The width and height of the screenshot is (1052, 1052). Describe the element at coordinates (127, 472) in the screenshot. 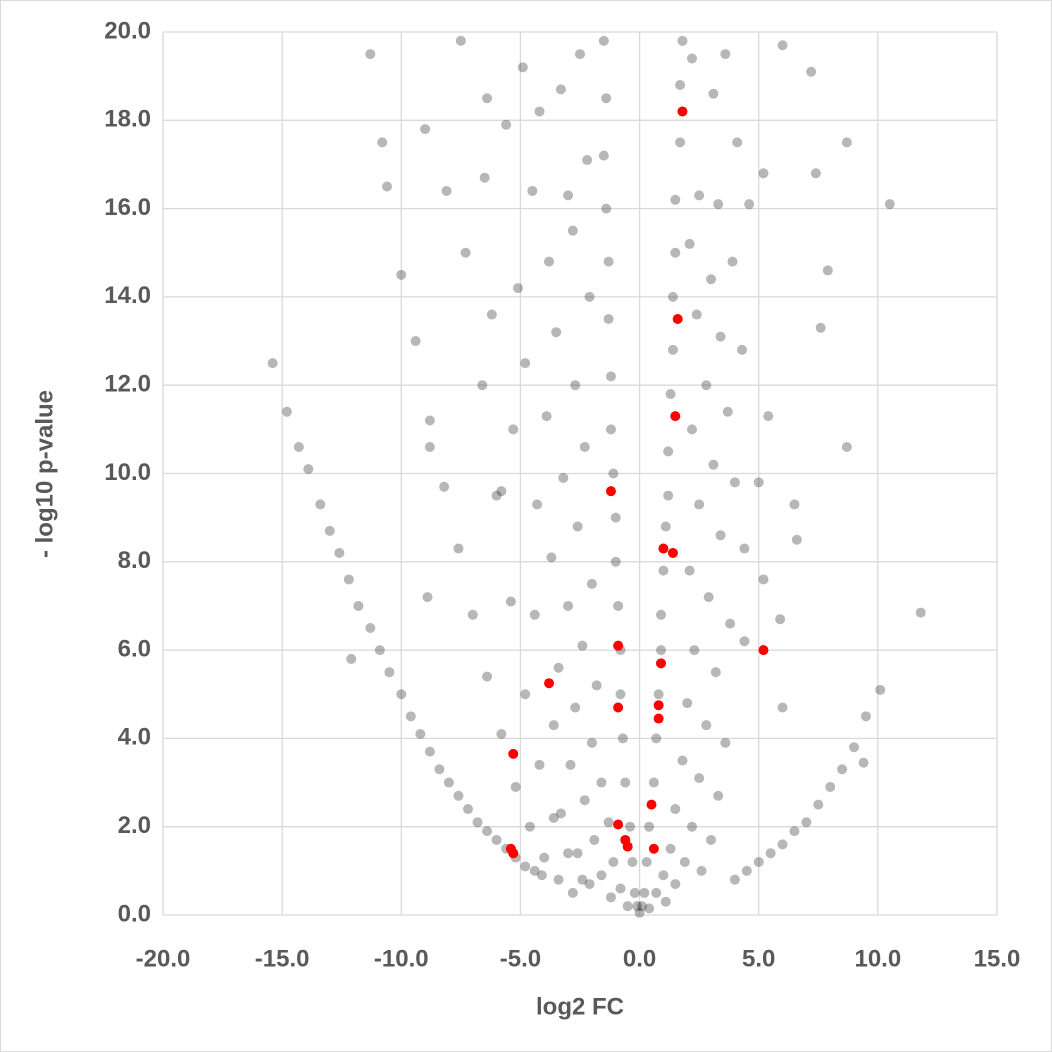

I see `y-tick-label: 10.0` at that location.